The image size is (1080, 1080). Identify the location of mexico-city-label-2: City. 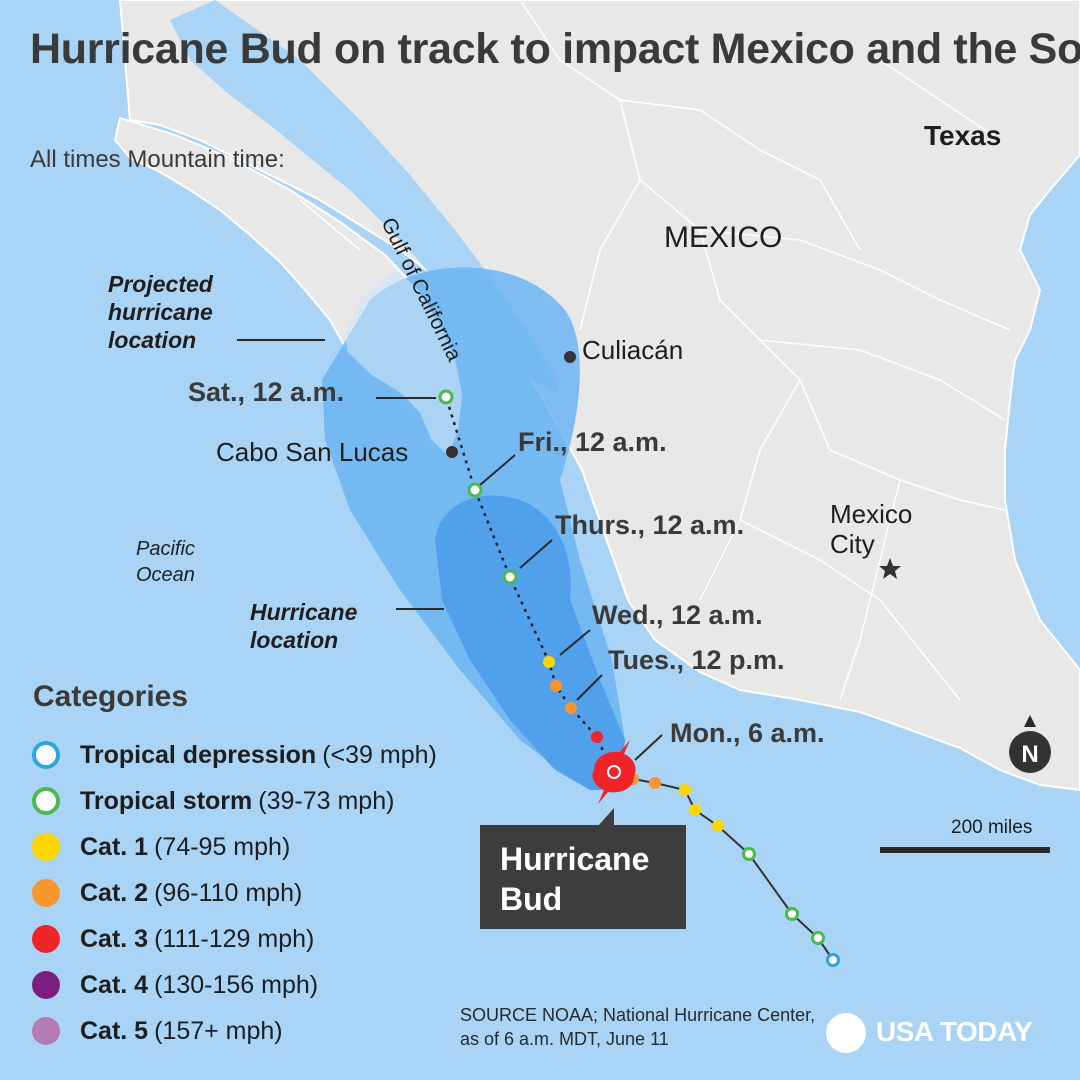
(852, 544).